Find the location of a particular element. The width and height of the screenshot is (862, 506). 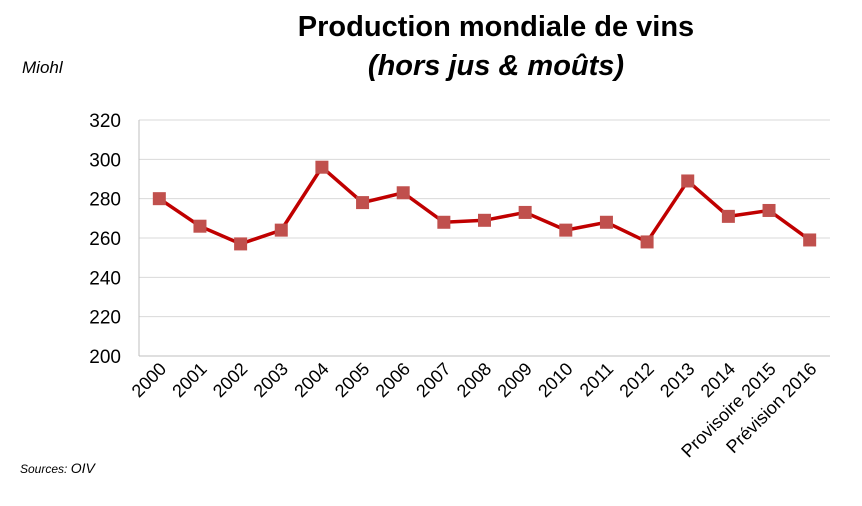

x-tick-label: 2000 is located at coordinates (149, 380).